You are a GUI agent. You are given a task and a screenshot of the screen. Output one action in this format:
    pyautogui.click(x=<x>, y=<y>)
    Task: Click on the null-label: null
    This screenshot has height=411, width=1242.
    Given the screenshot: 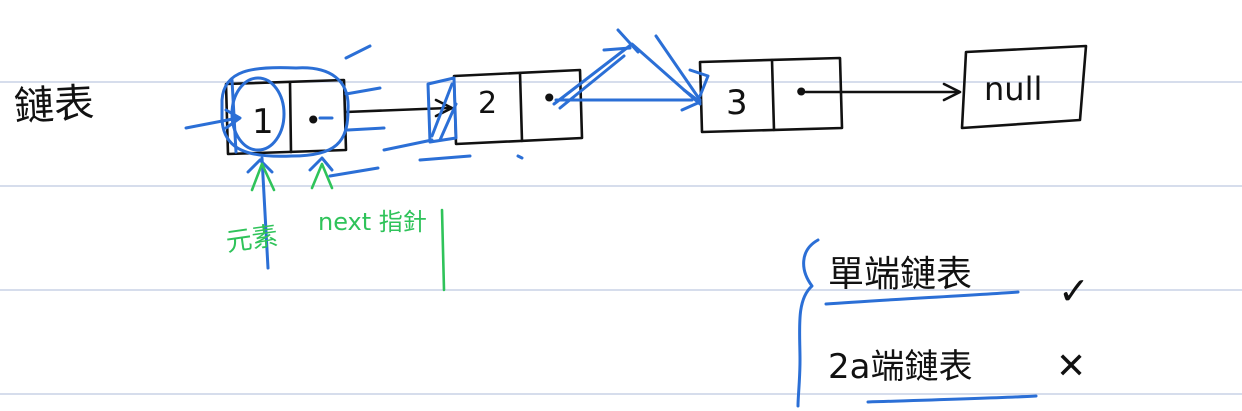 What is the action you would take?
    pyautogui.click(x=1013, y=89)
    